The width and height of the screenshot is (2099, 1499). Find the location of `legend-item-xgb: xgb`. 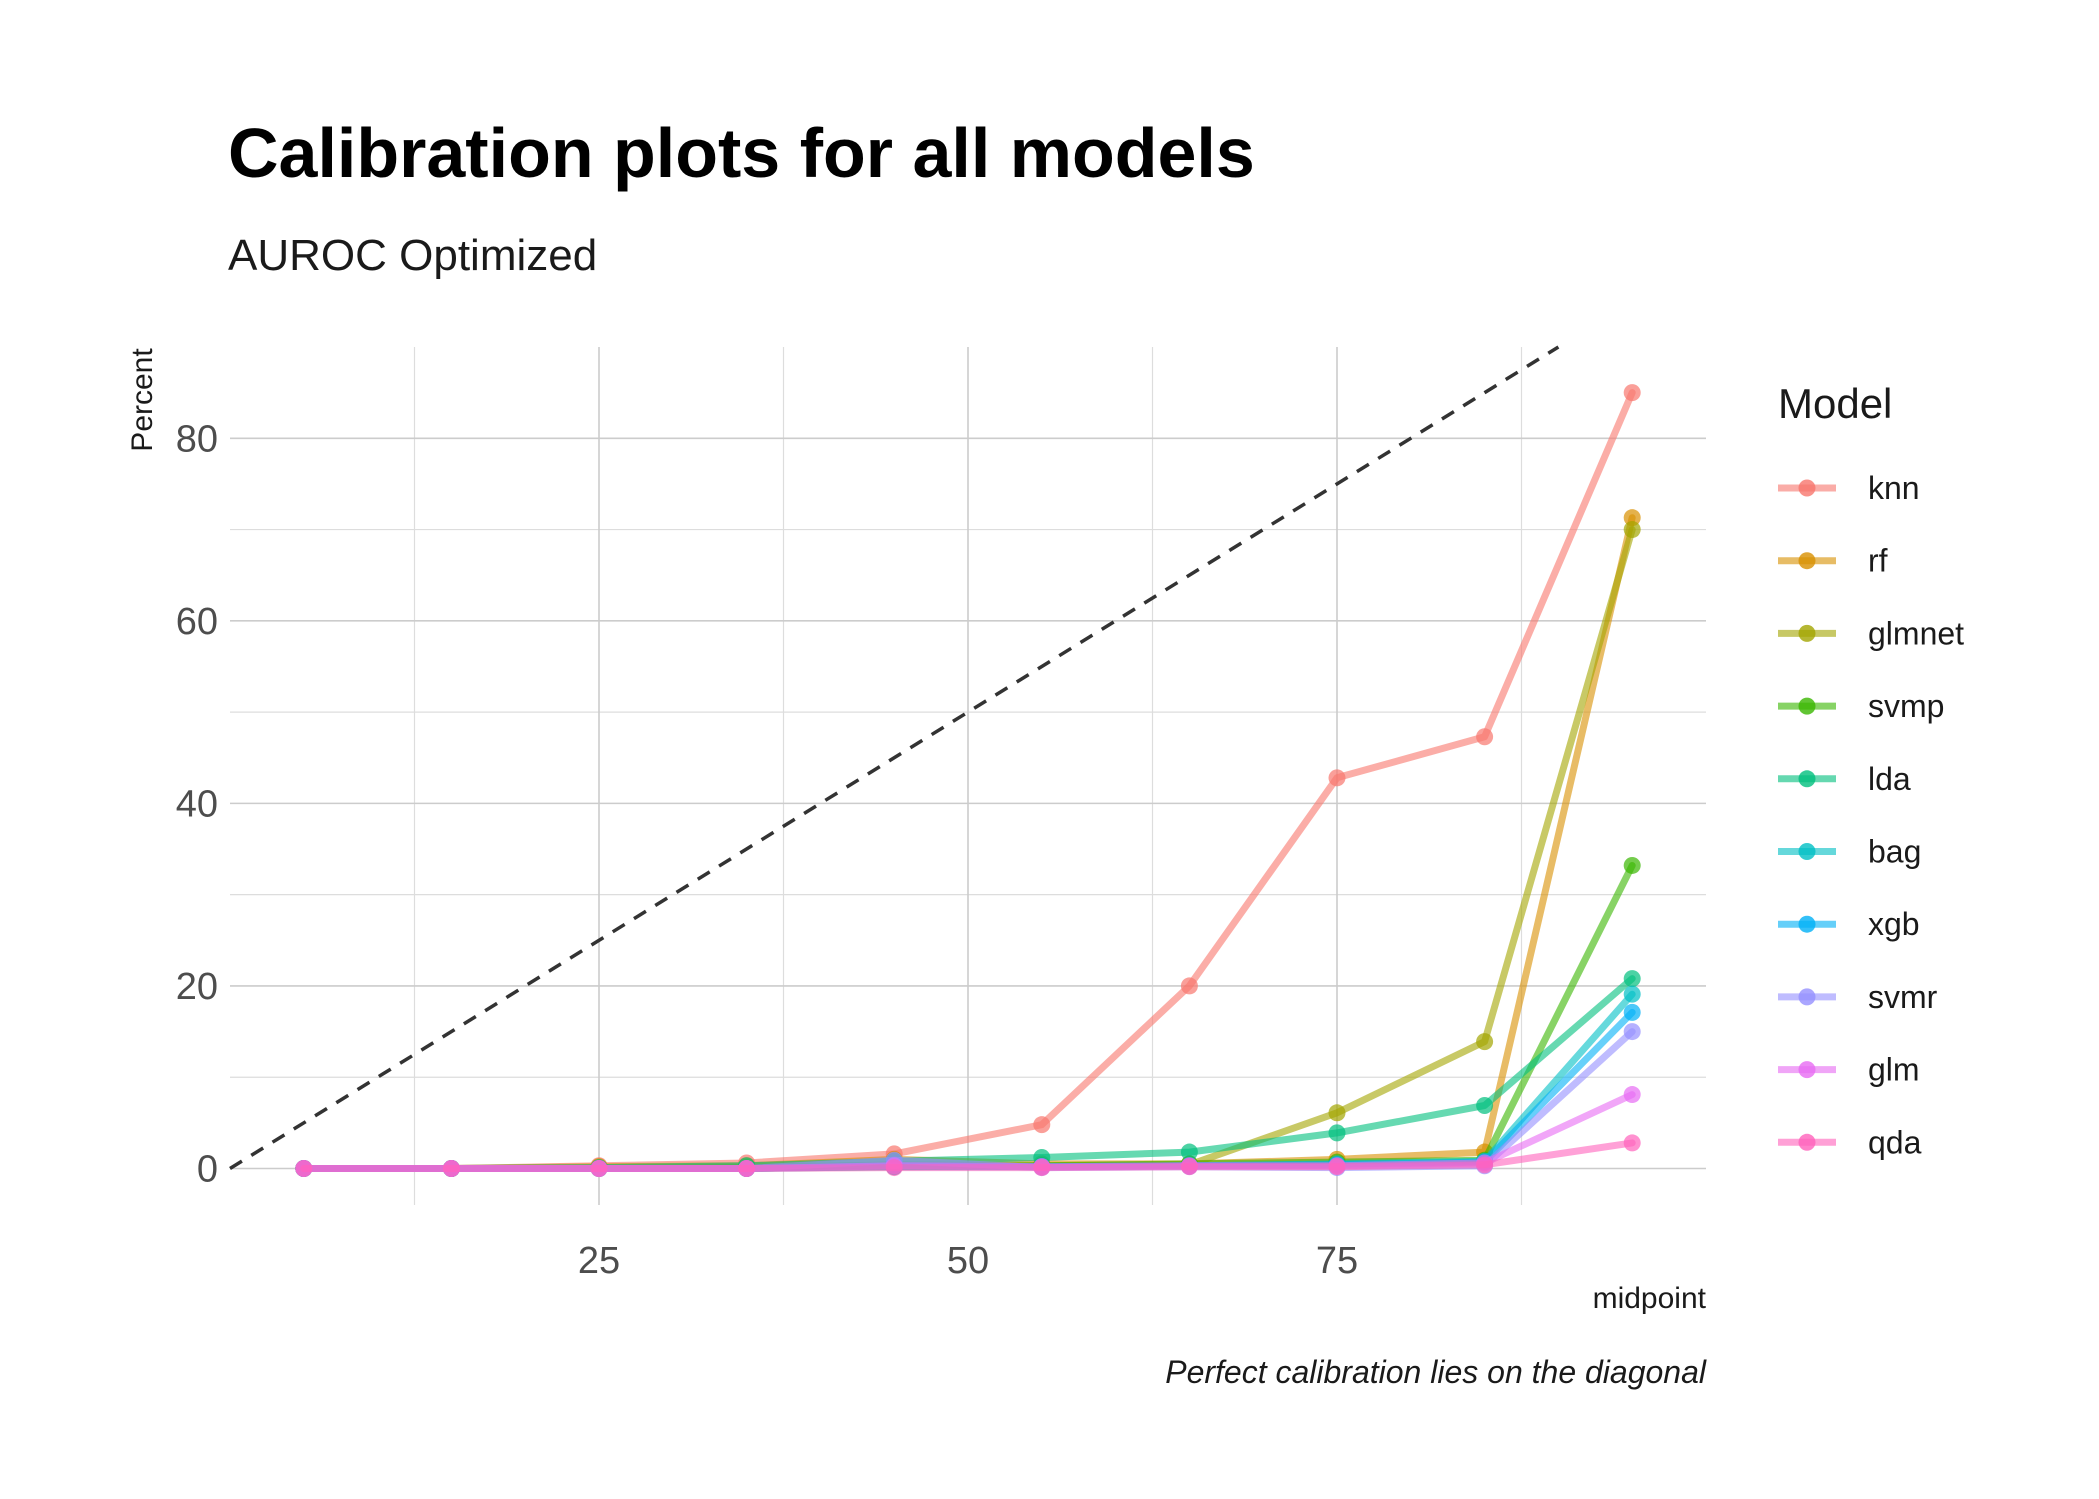

legend-item-xgb: xgb is located at coordinates (1849, 924).